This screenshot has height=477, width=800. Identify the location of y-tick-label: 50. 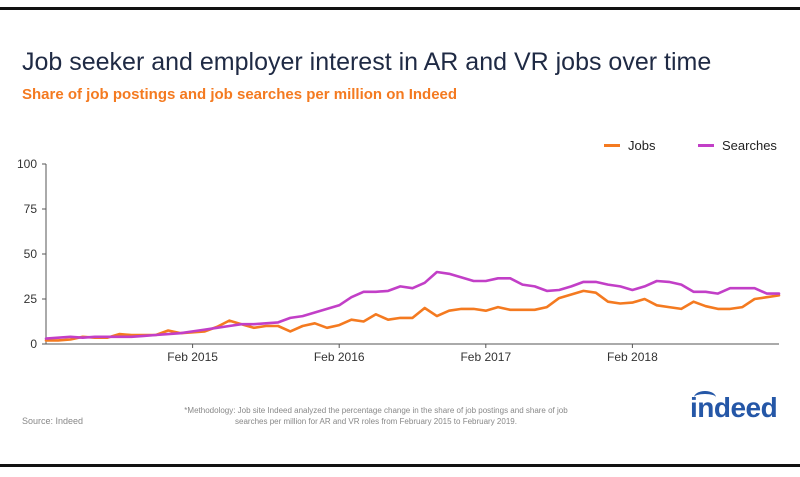
(31, 254).